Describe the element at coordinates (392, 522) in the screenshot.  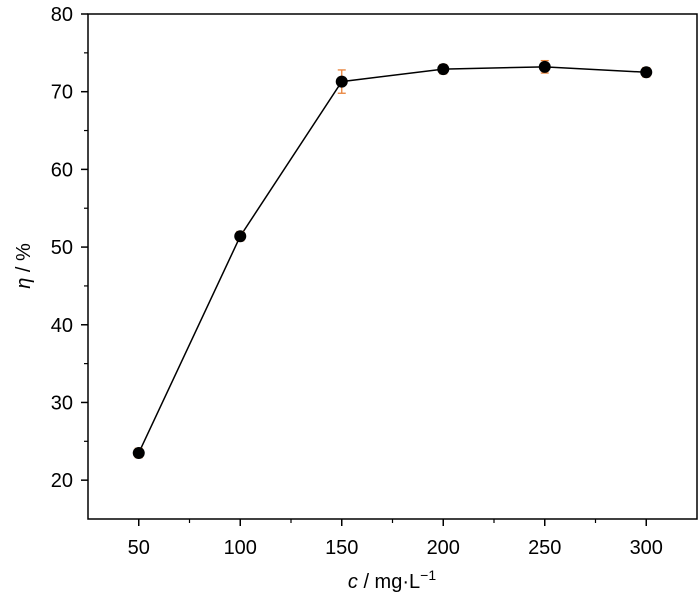
I see `x-axis-ticks` at that location.